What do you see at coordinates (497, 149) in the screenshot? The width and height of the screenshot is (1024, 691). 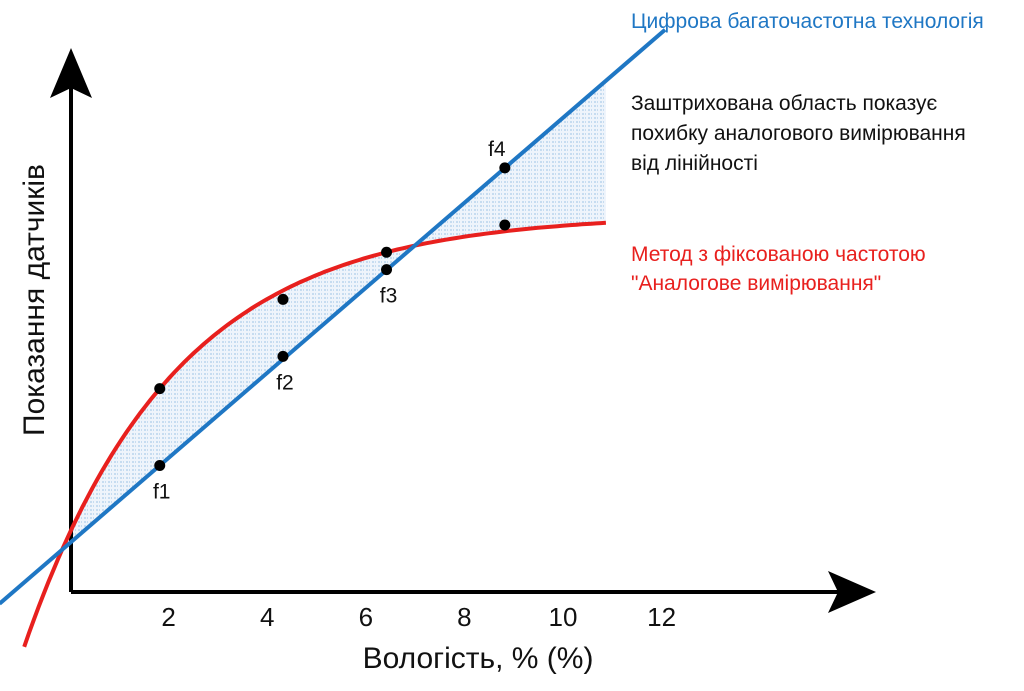 I see `point-label-f4: f4` at bounding box center [497, 149].